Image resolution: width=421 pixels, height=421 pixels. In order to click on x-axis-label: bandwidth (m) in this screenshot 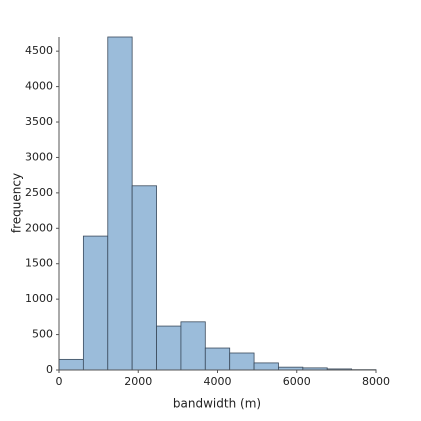, I will do `click(217, 404)`.